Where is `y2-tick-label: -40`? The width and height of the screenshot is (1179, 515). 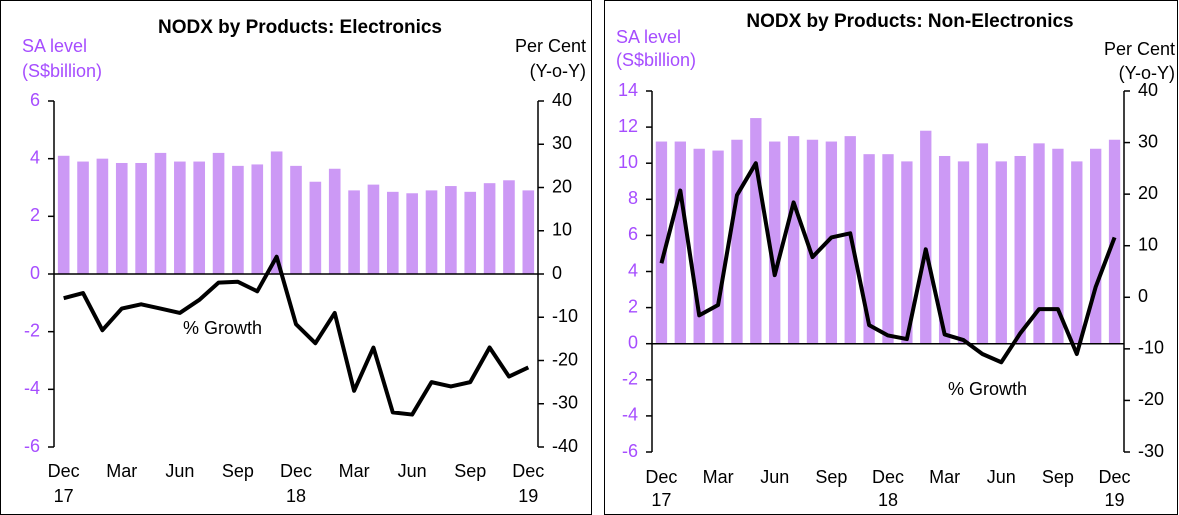 y2-tick-label: -40 is located at coordinates (565, 446).